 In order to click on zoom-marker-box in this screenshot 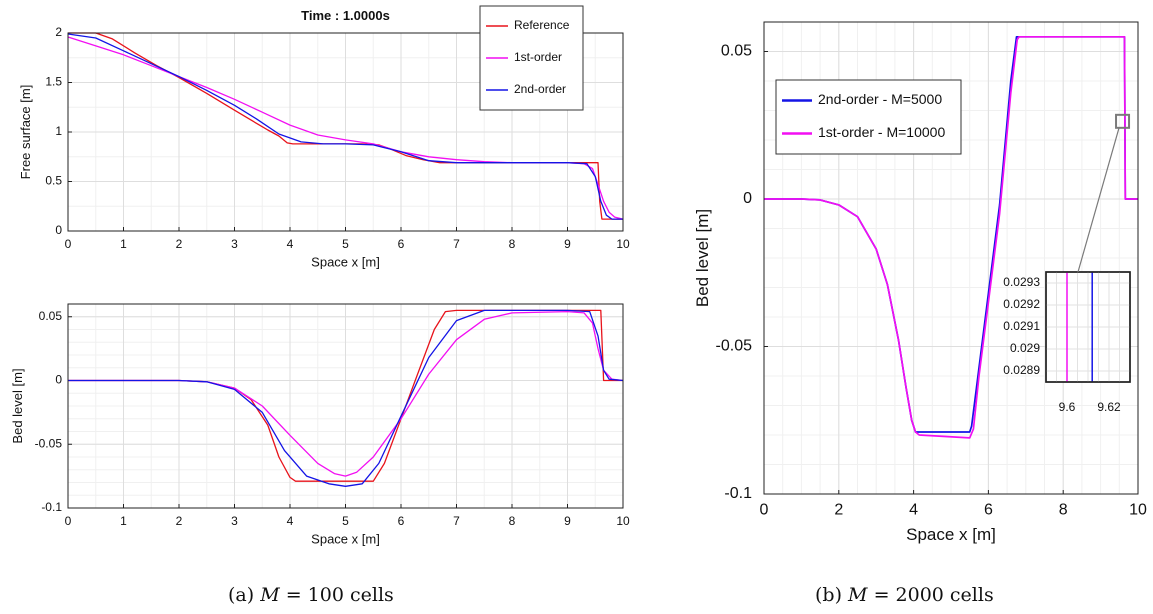, I will do `click(1123, 121)`.